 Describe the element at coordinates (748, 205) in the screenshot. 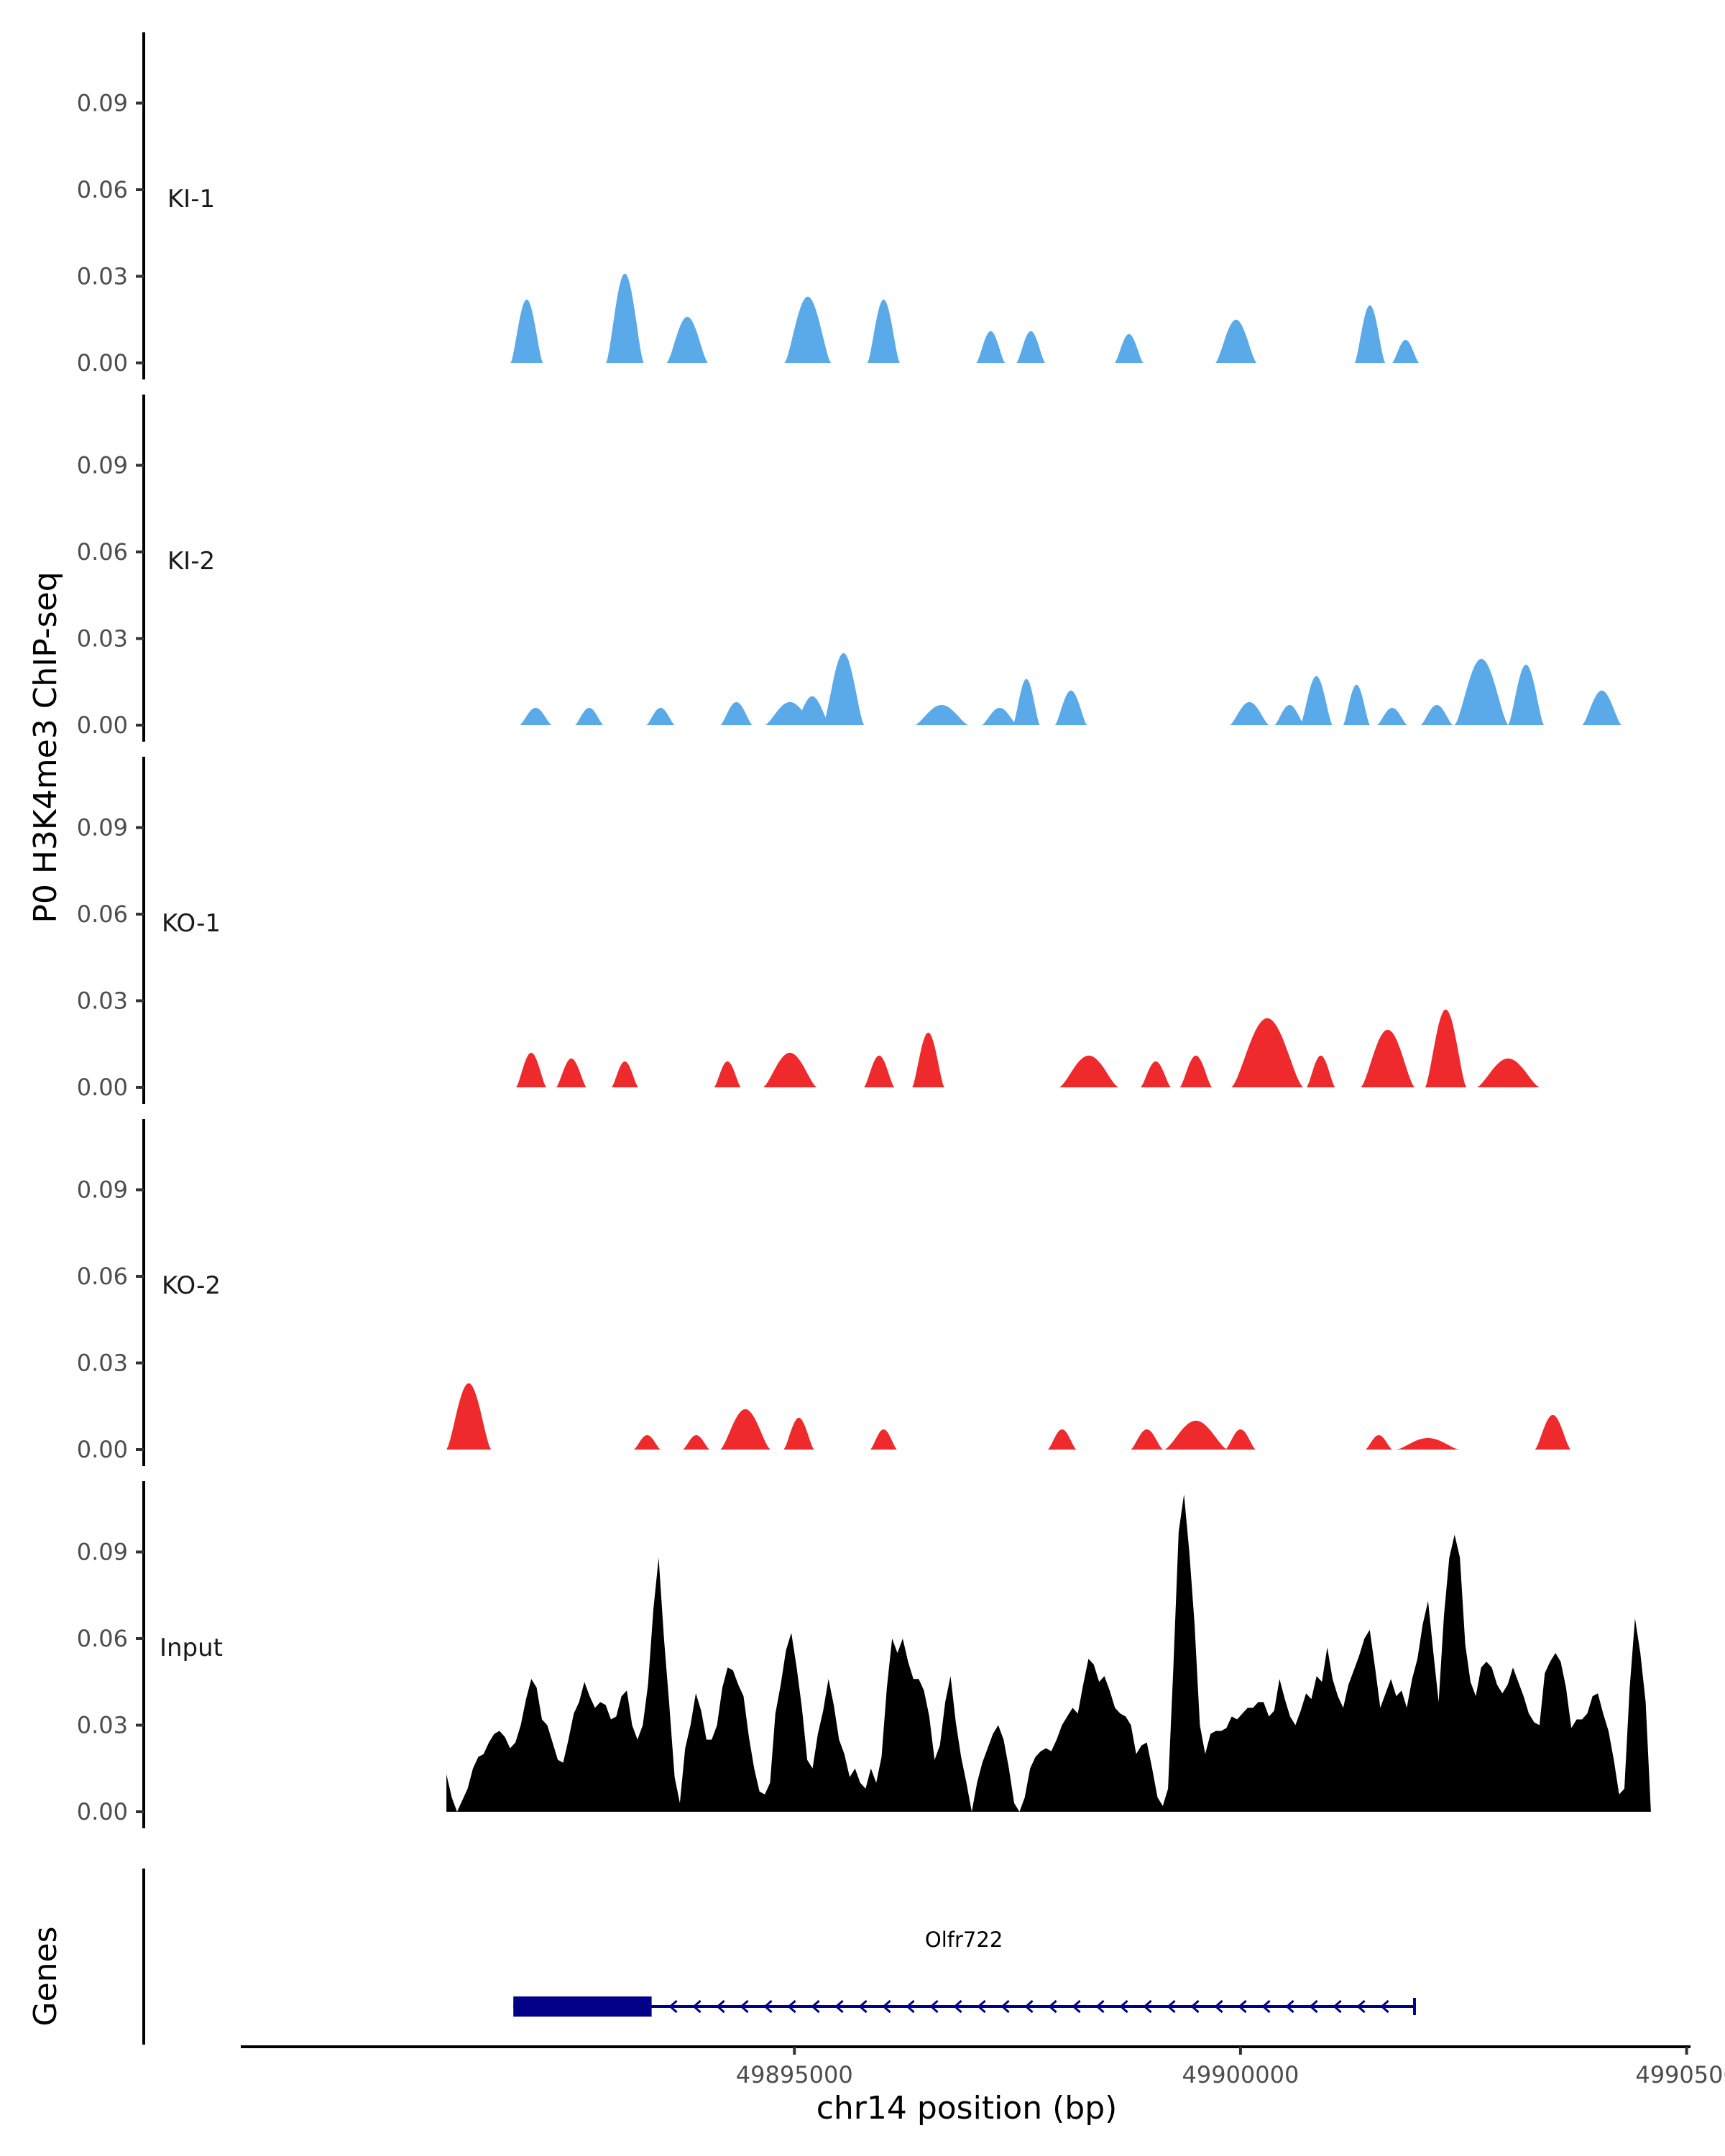

I see `track-ki-1: 0.00 0.03 0.06 0.09 KI-1` at that location.